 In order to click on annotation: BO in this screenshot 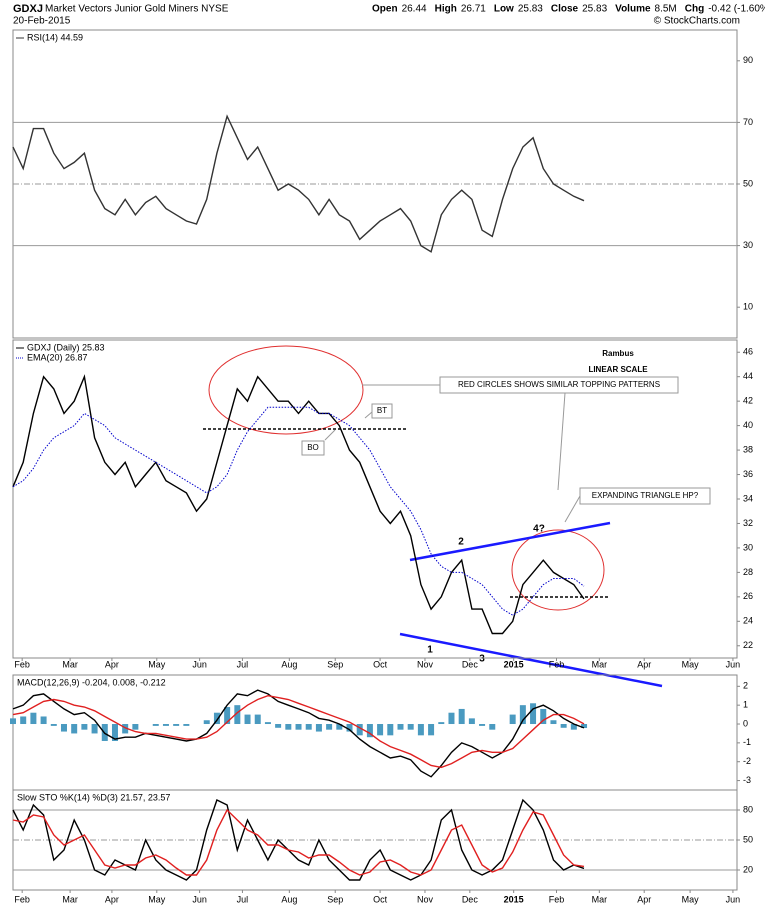, I will do `click(313, 447)`.